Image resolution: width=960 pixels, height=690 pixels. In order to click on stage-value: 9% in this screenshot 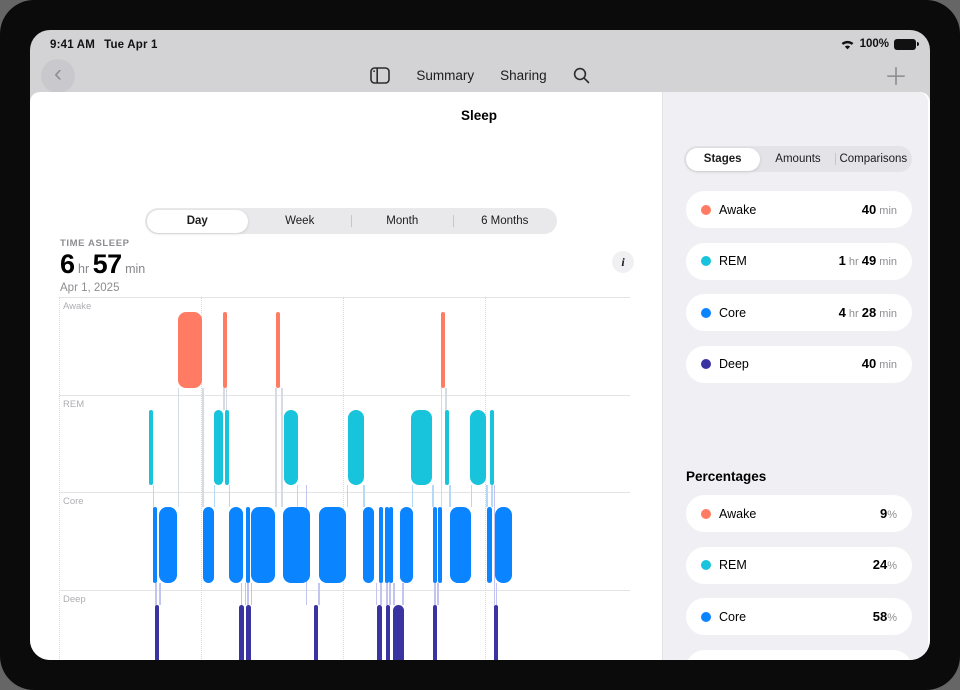, I will do `click(888, 514)`.